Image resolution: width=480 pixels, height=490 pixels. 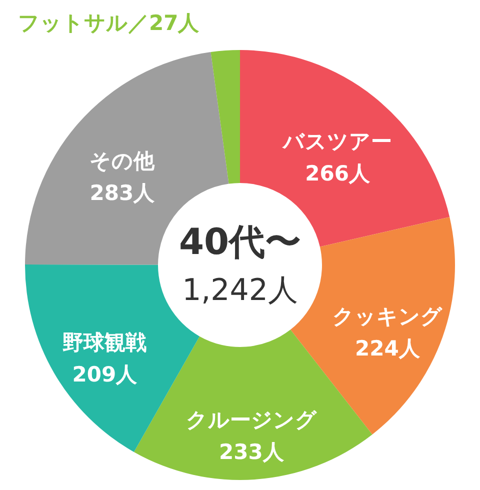 What do you see at coordinates (105, 374) in the screenshot?
I see `data-label: 209人` at bounding box center [105, 374].